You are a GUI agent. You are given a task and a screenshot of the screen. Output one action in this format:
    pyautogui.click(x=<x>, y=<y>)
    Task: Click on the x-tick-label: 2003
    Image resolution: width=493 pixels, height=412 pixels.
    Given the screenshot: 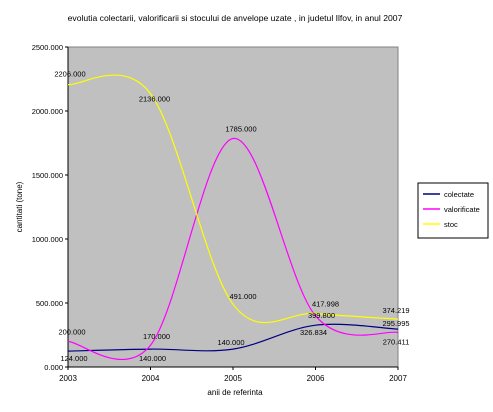 What is the action you would take?
    pyautogui.click(x=68, y=378)
    